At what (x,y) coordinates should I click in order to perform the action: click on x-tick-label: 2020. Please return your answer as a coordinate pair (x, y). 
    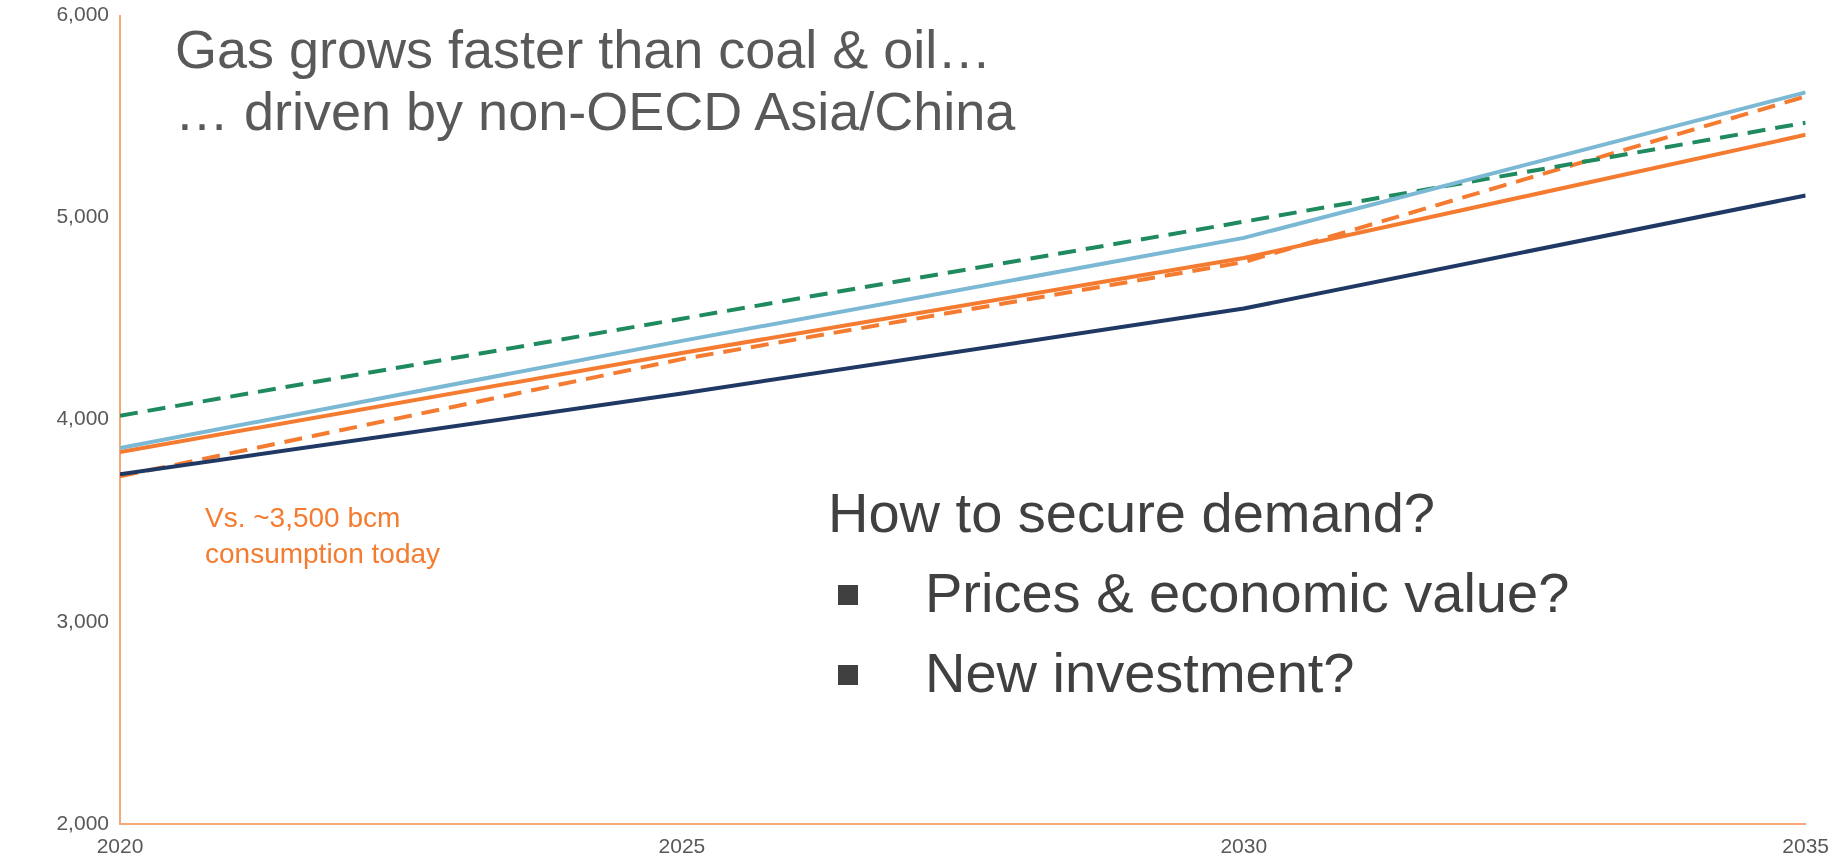
    Looking at the image, I should click on (120, 846).